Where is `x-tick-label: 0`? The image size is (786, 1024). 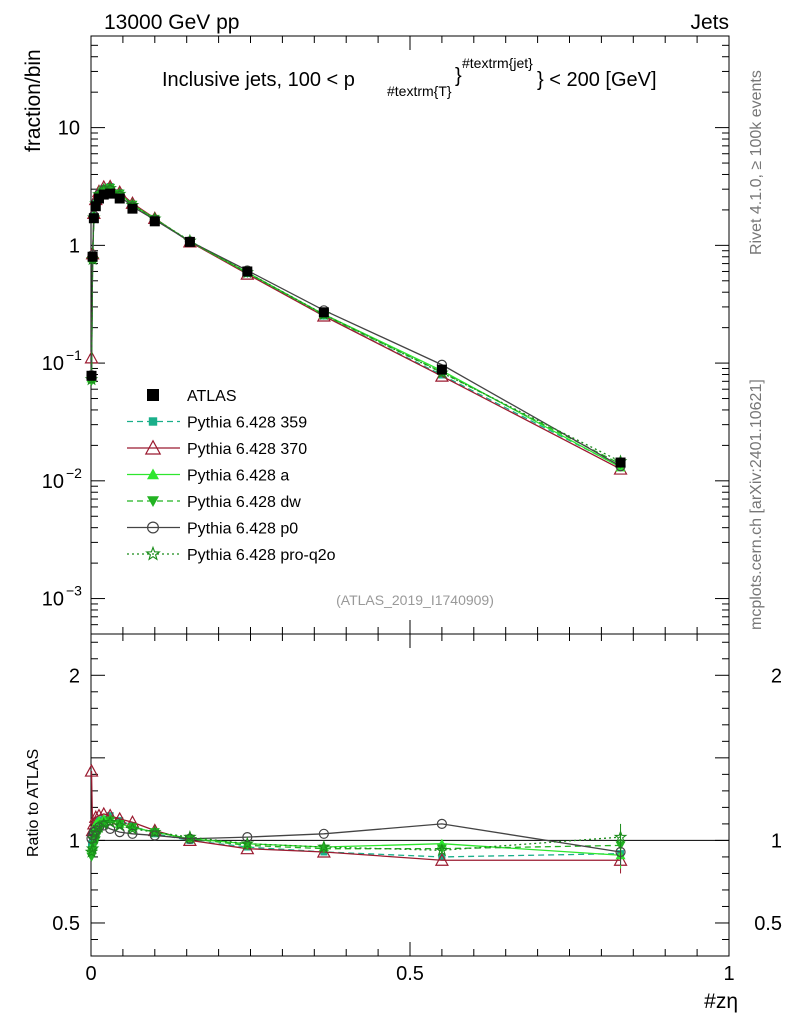 x-tick-label: 0 is located at coordinates (90, 974).